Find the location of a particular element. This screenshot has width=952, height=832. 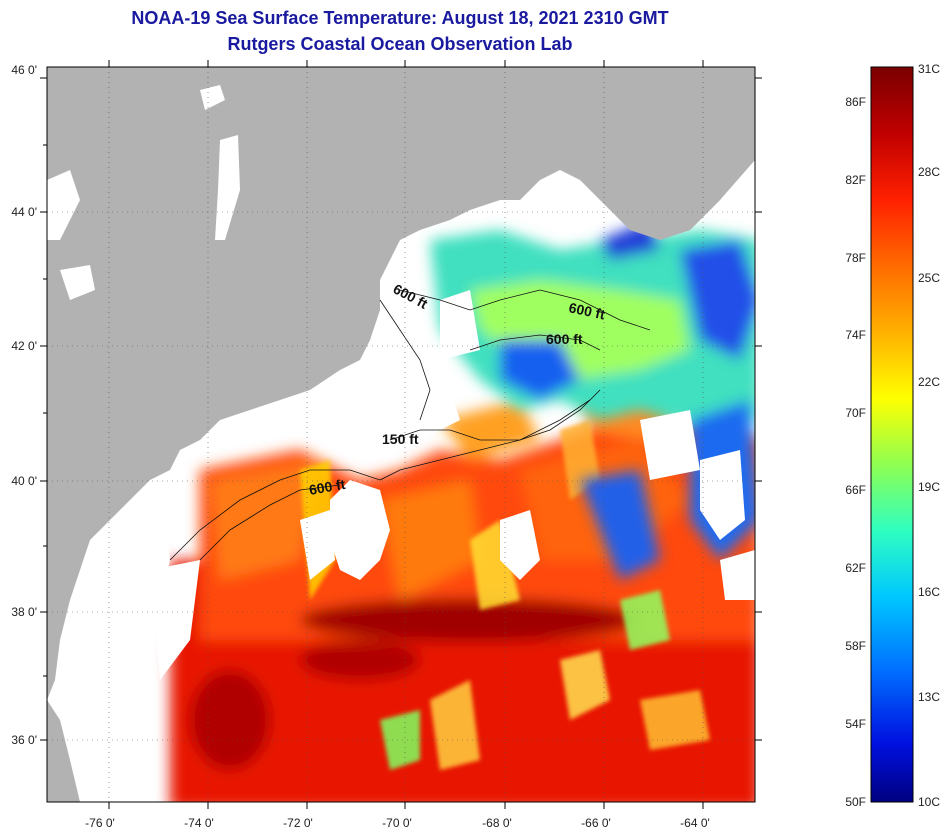

longitude-label: -72 0' is located at coordinates (298, 823).